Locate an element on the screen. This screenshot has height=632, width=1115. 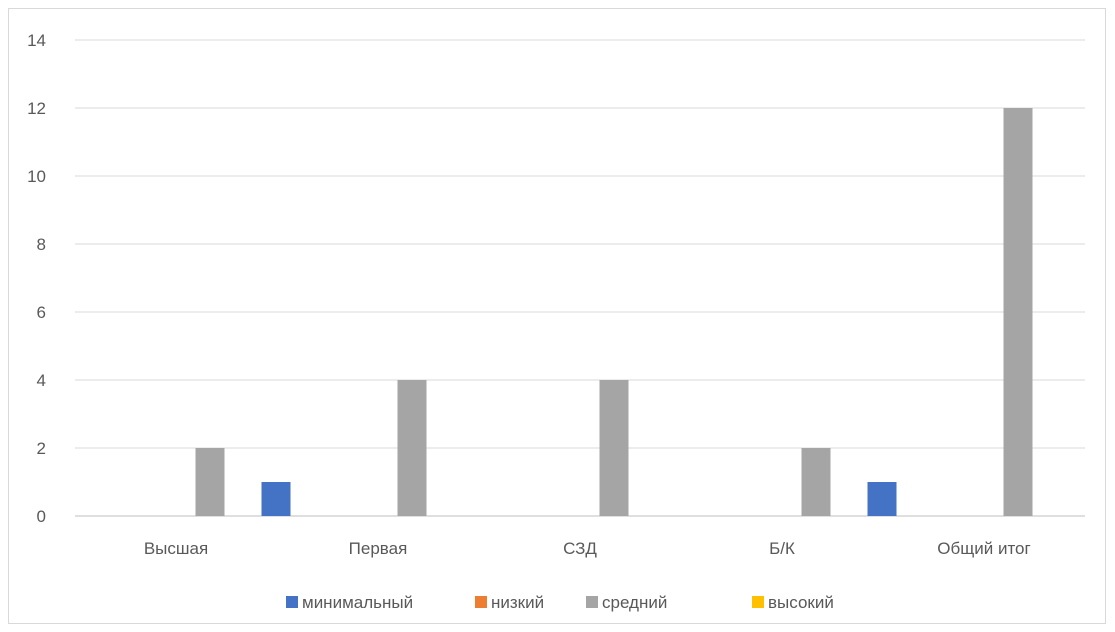
legend: минимальный низкий средний высокий is located at coordinates (560, 602).